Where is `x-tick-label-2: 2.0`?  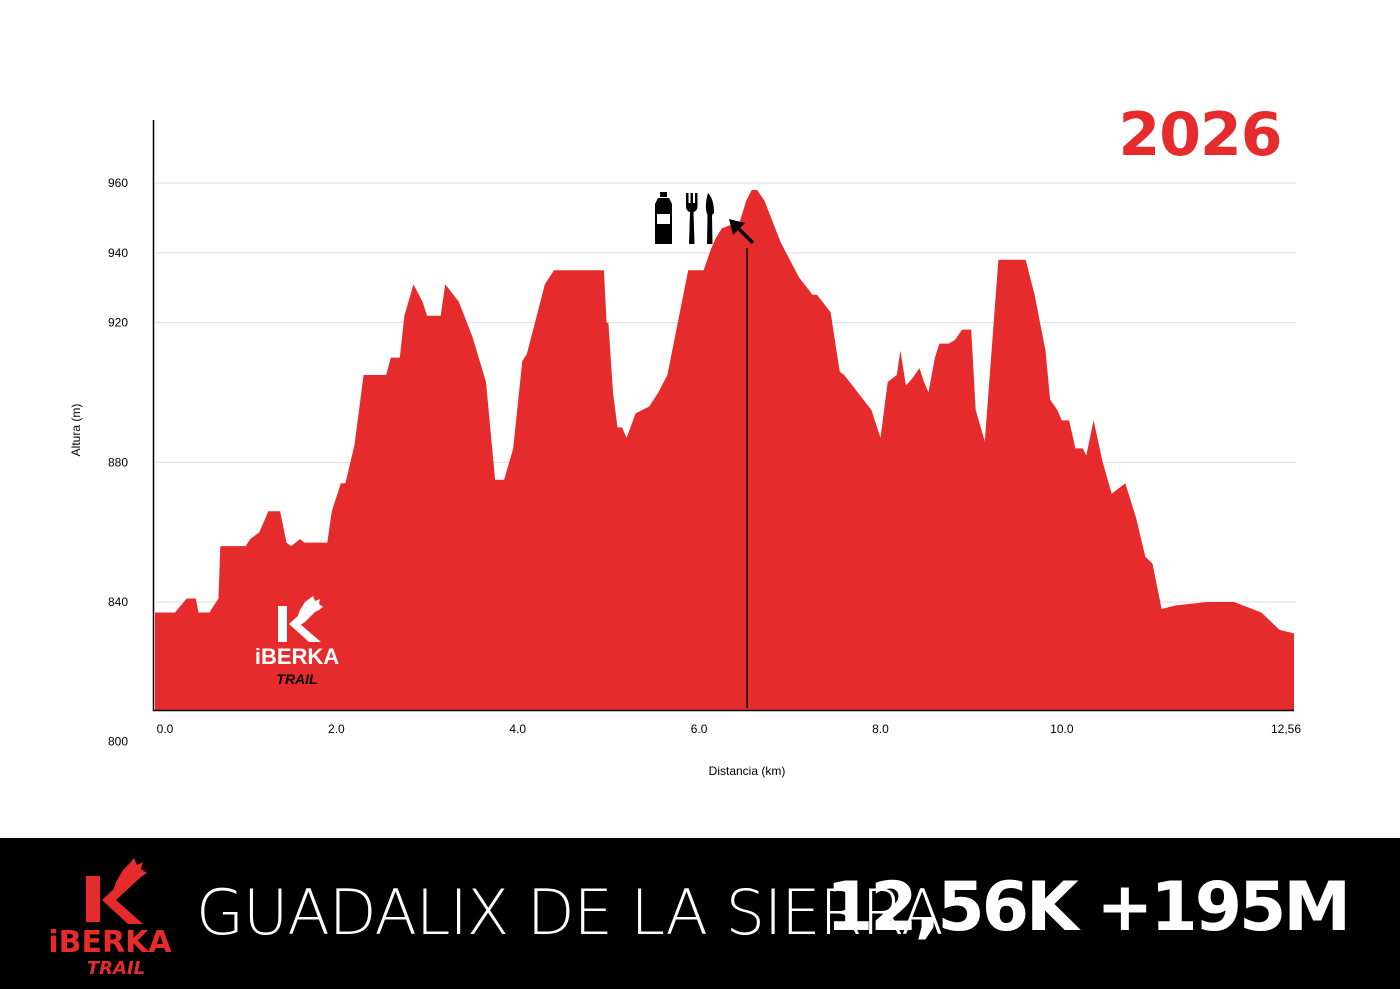
x-tick-label-2: 2.0 is located at coordinates (336, 729).